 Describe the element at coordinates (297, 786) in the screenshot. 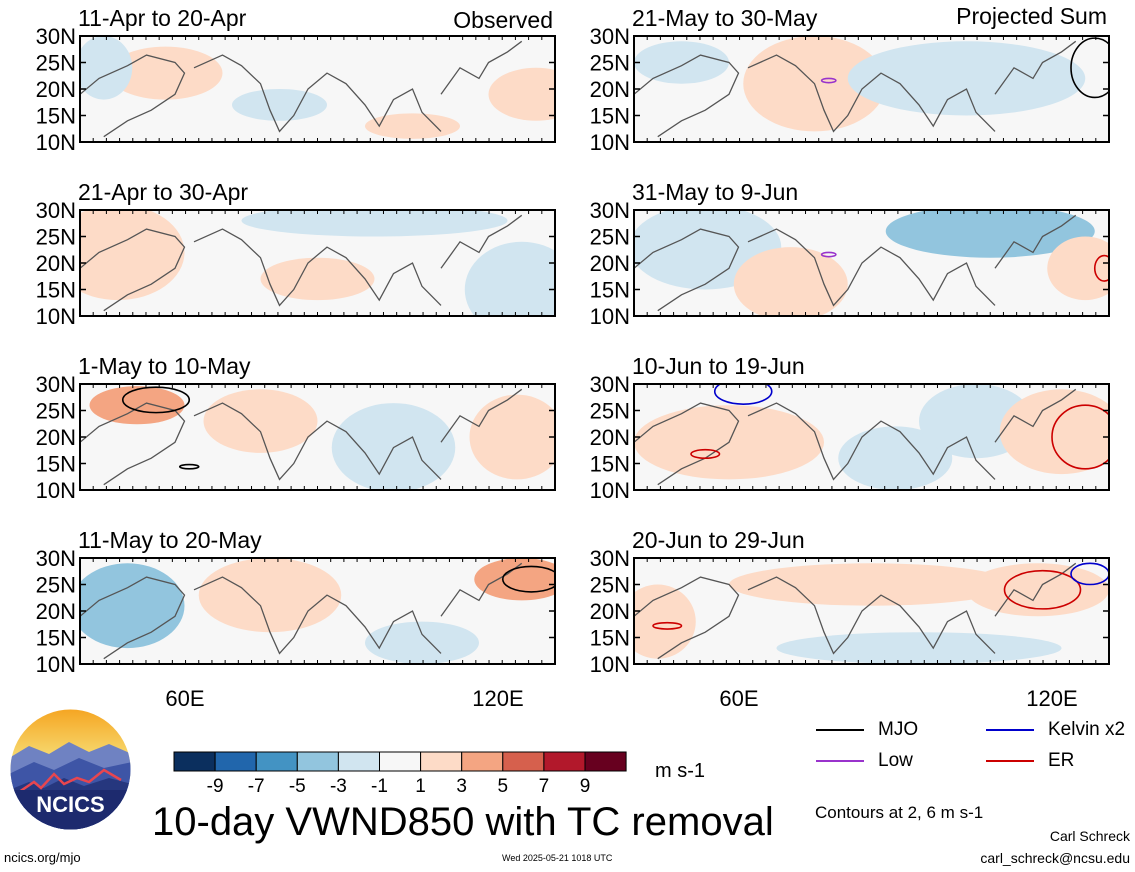

I see `colorbar-label: -5` at that location.